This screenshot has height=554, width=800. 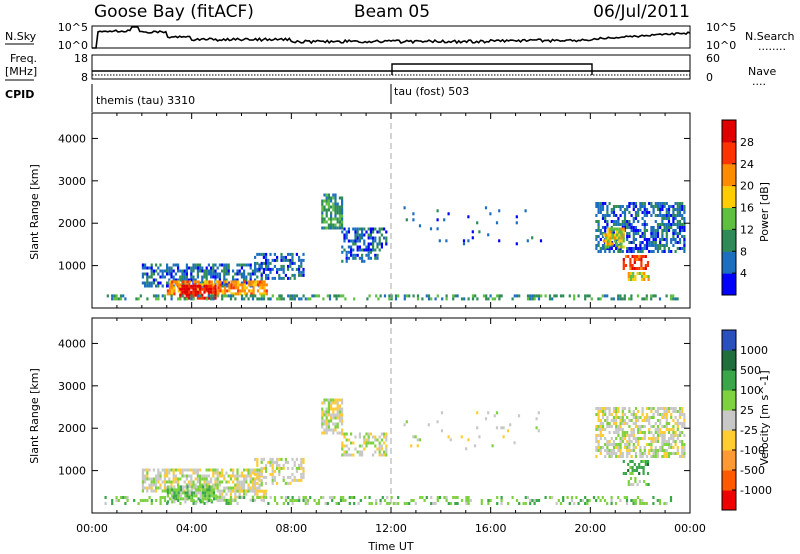 What do you see at coordinates (713, 58) in the screenshot?
I see `nave-tick-top: 60` at bounding box center [713, 58].